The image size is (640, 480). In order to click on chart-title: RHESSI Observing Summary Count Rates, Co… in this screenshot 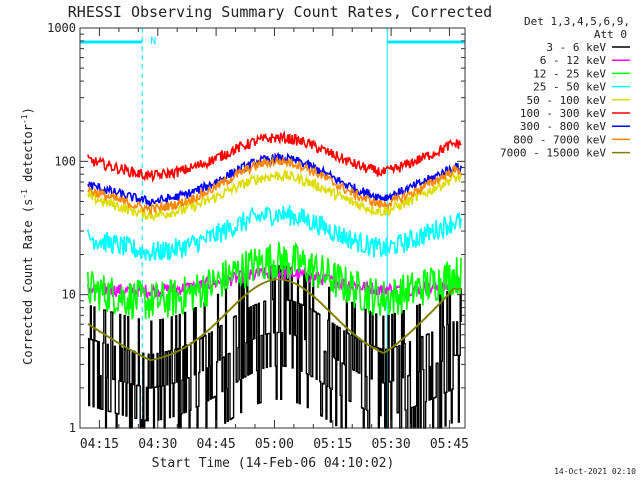, I will do `click(280, 12)`.